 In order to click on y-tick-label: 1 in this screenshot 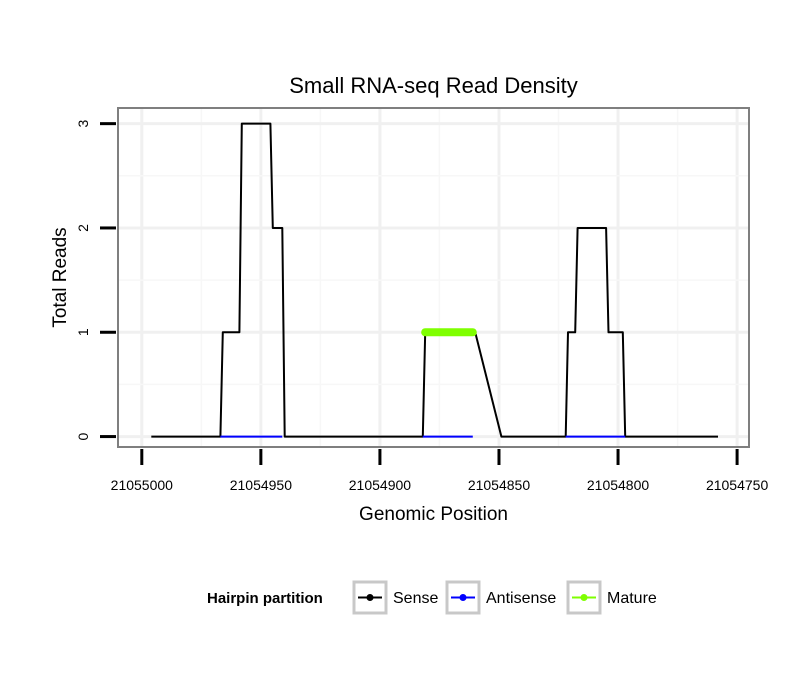, I will do `click(83, 332)`.